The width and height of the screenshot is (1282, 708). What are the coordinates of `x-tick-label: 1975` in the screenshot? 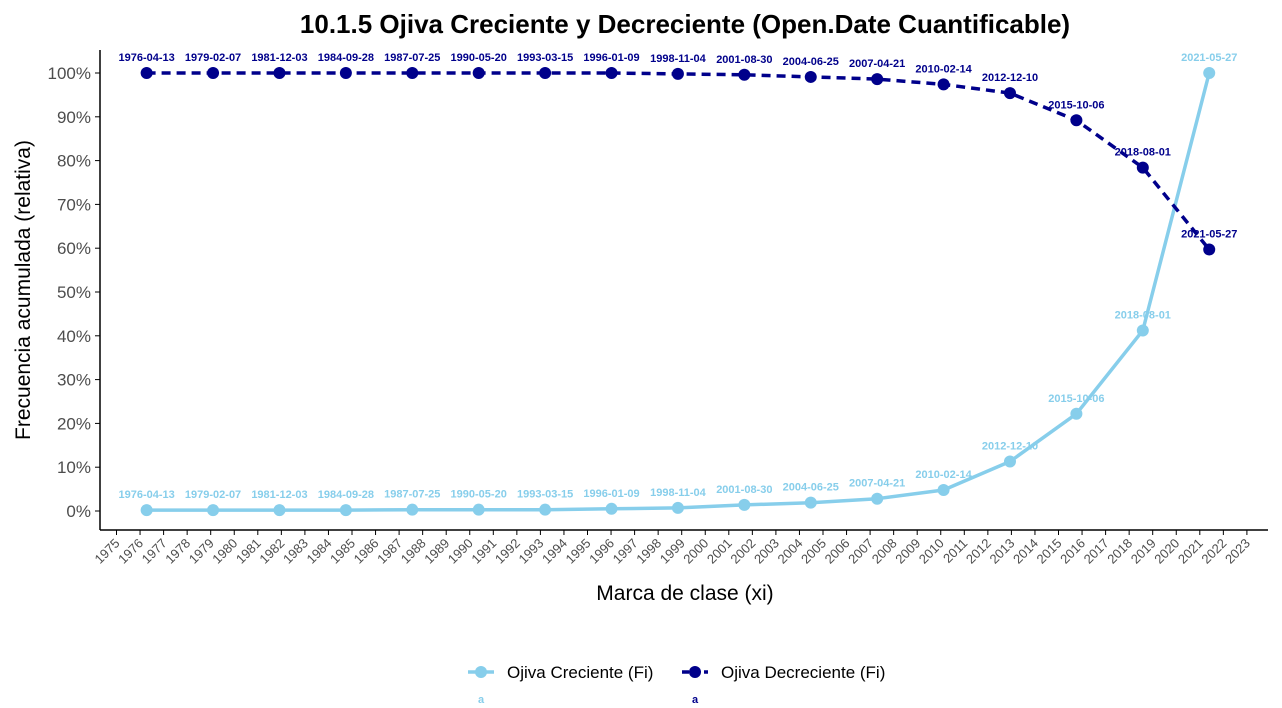 It's located at (107, 551).